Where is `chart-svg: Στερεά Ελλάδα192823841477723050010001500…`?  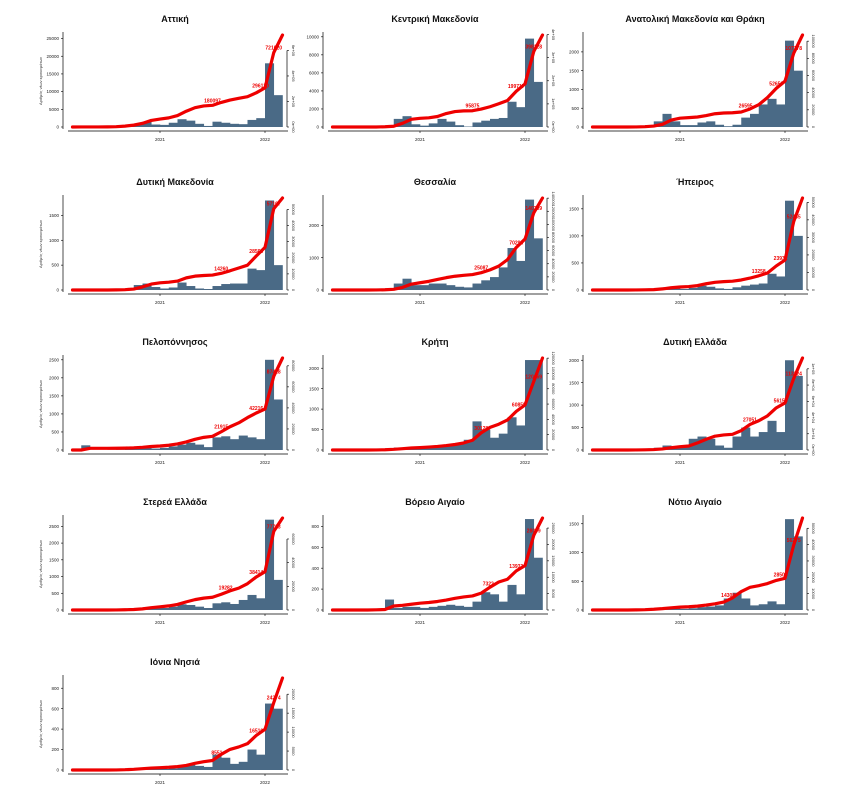 chart-svg: Στερεά Ελλάδα192823841477723050010001500… is located at coordinates (165, 566).